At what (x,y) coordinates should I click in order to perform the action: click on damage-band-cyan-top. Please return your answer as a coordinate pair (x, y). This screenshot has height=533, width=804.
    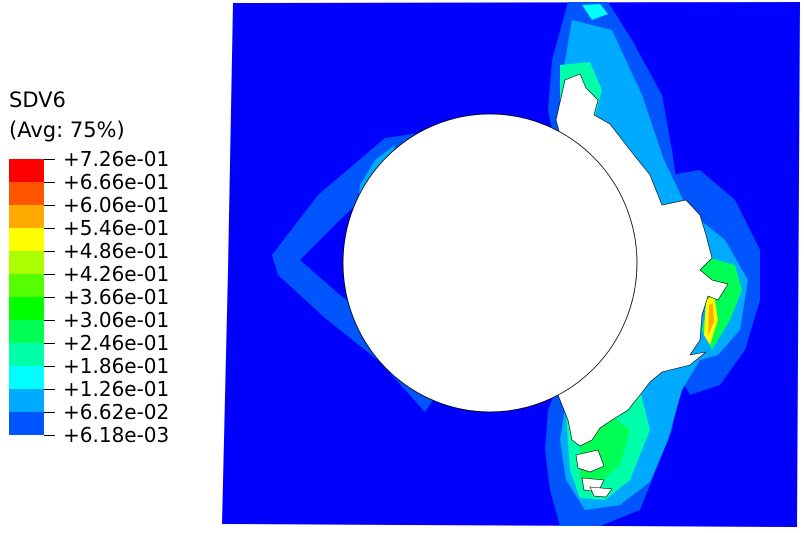
    Looking at the image, I should click on (595, 12).